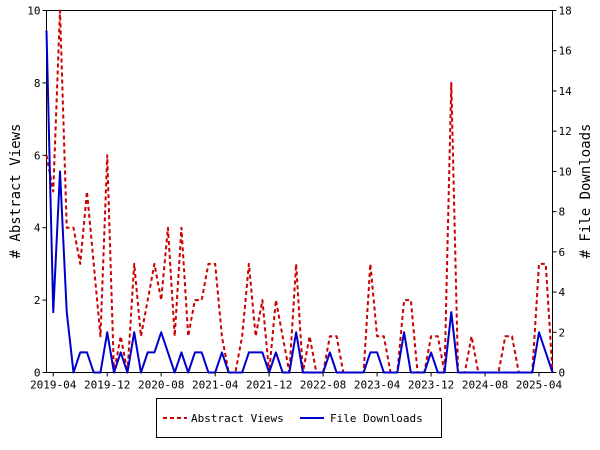 The image size is (600, 450). What do you see at coordinates (562, 292) in the screenshot?
I see `y-tick-label-right: 4` at bounding box center [562, 292].